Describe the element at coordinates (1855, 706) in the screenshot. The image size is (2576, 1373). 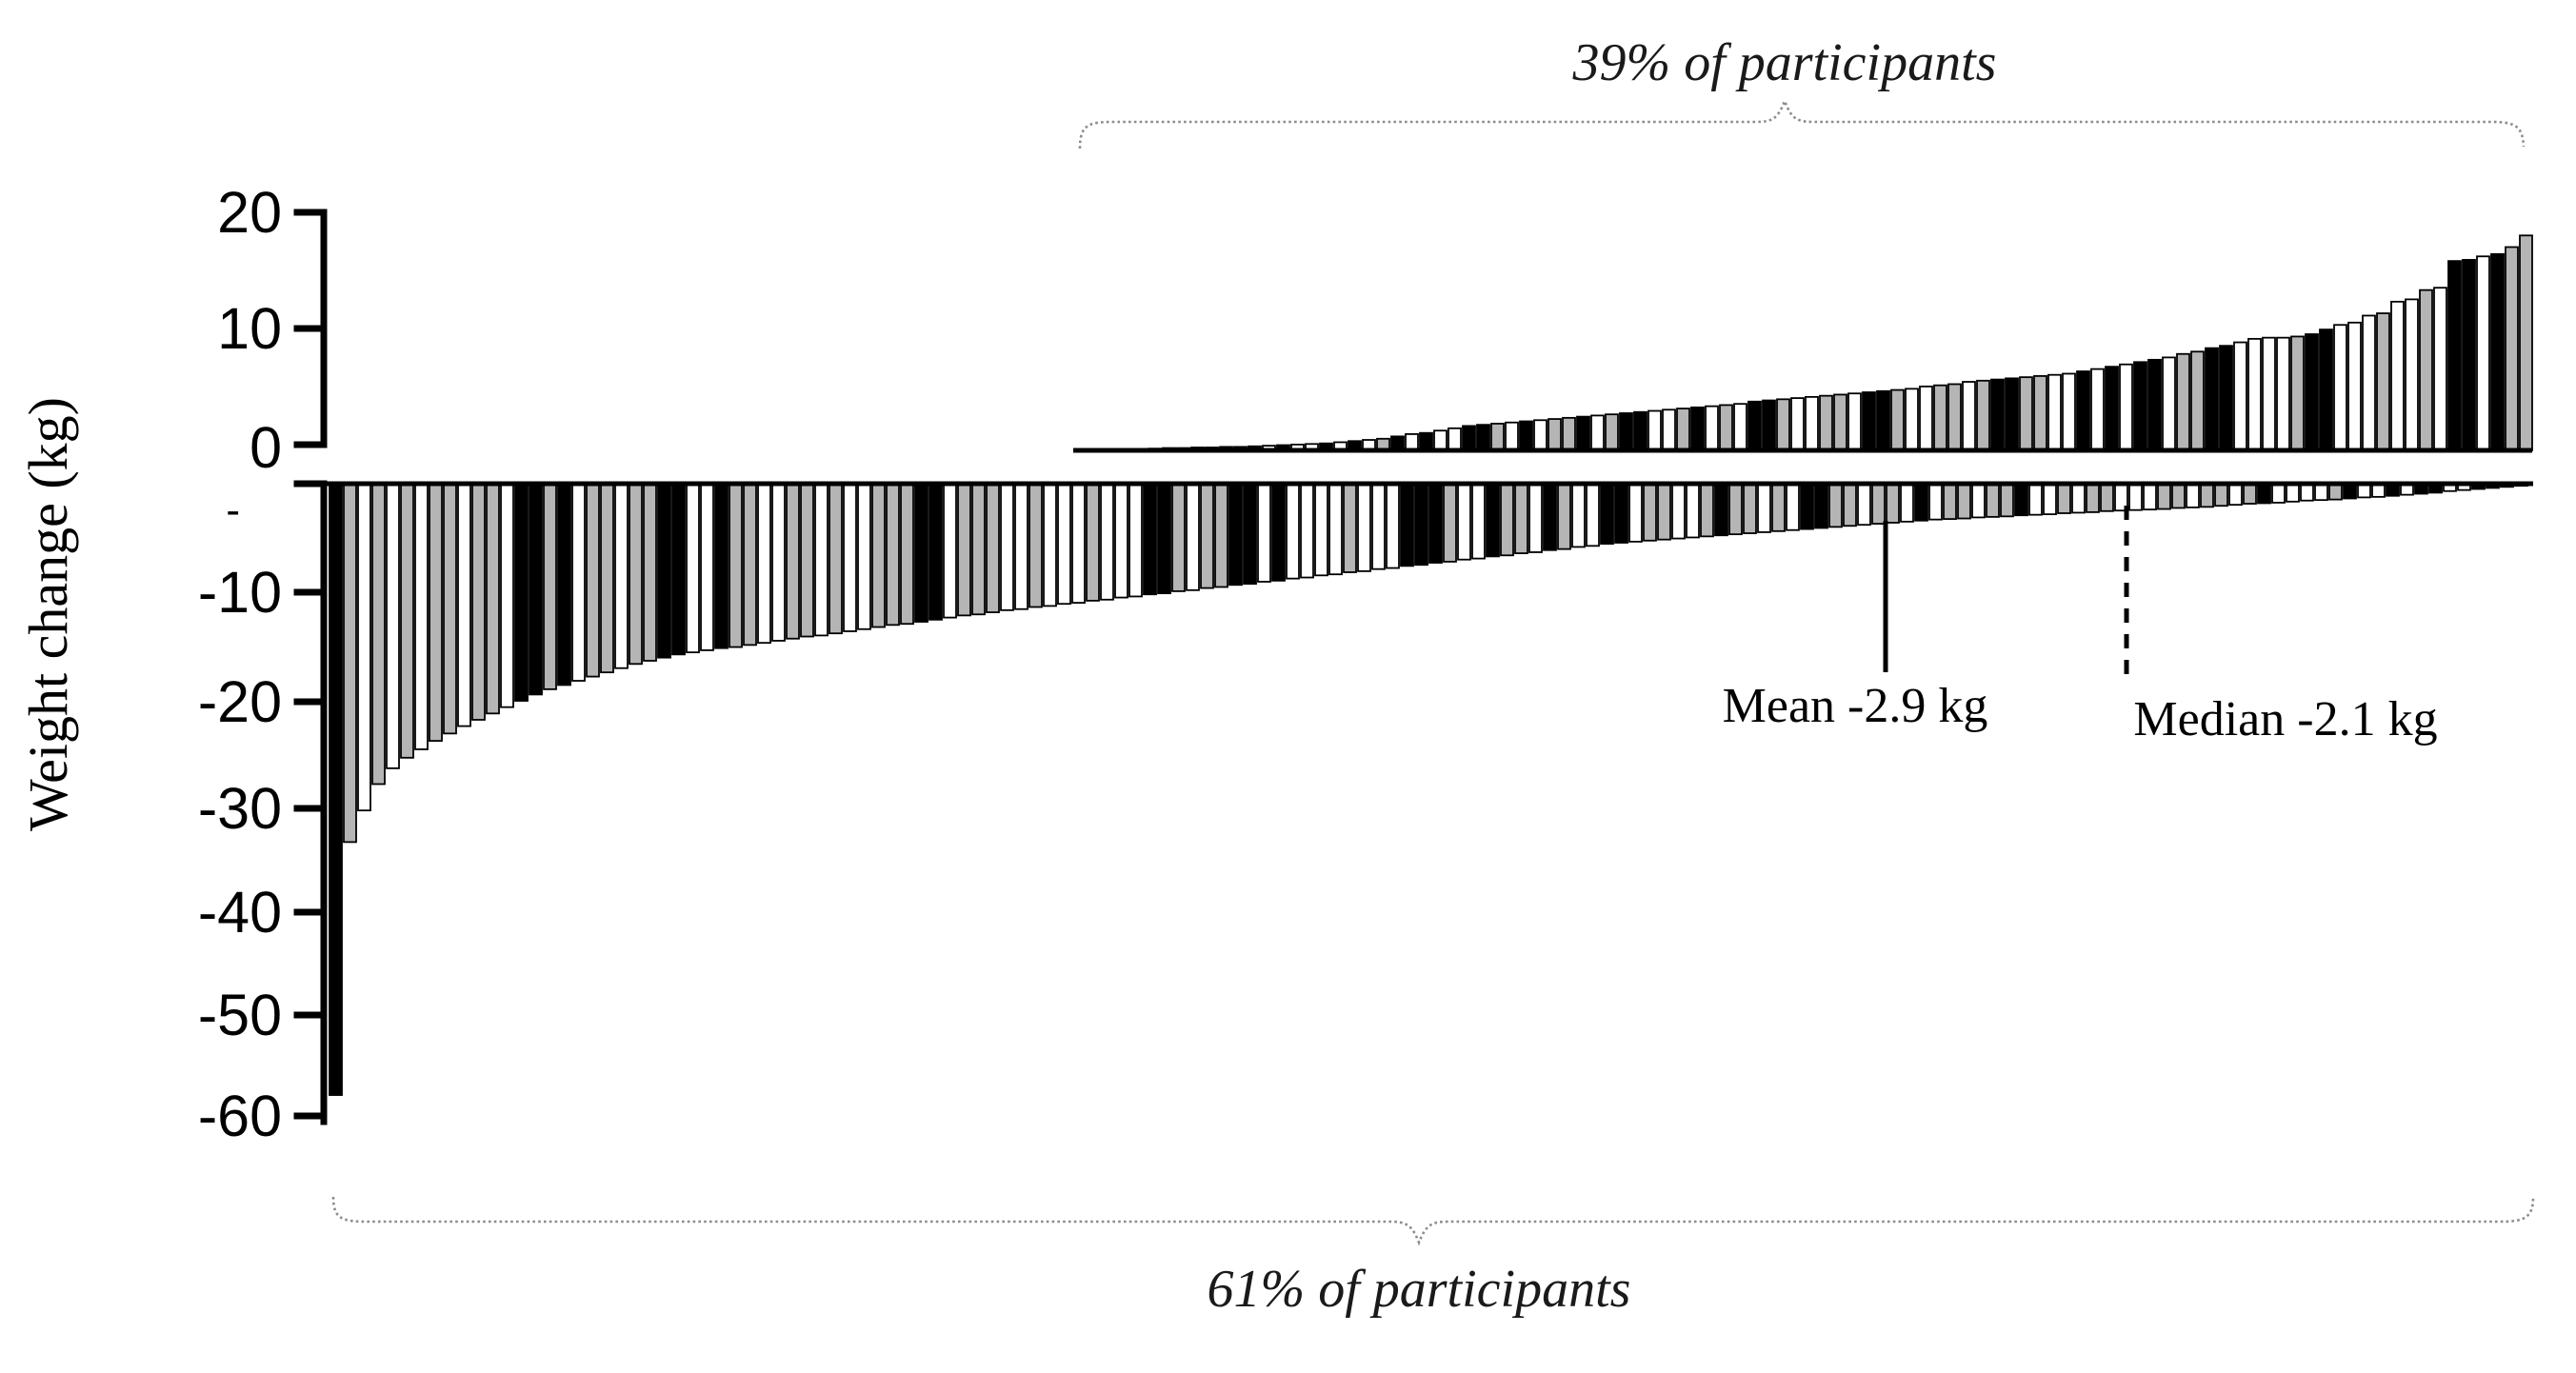
I see `mean-label: Mean -2.9 kg` at that location.